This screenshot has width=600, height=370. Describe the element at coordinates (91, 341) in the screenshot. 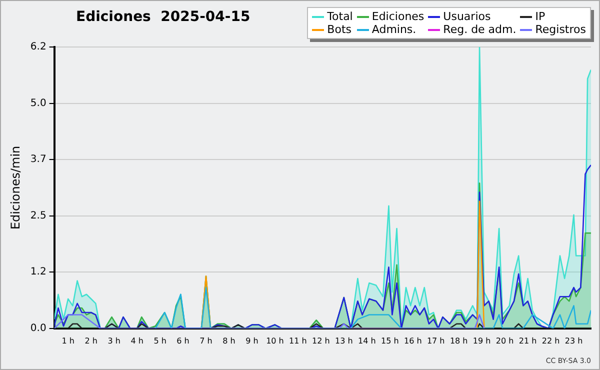

I see `x-tick-label: 2 h` at that location.